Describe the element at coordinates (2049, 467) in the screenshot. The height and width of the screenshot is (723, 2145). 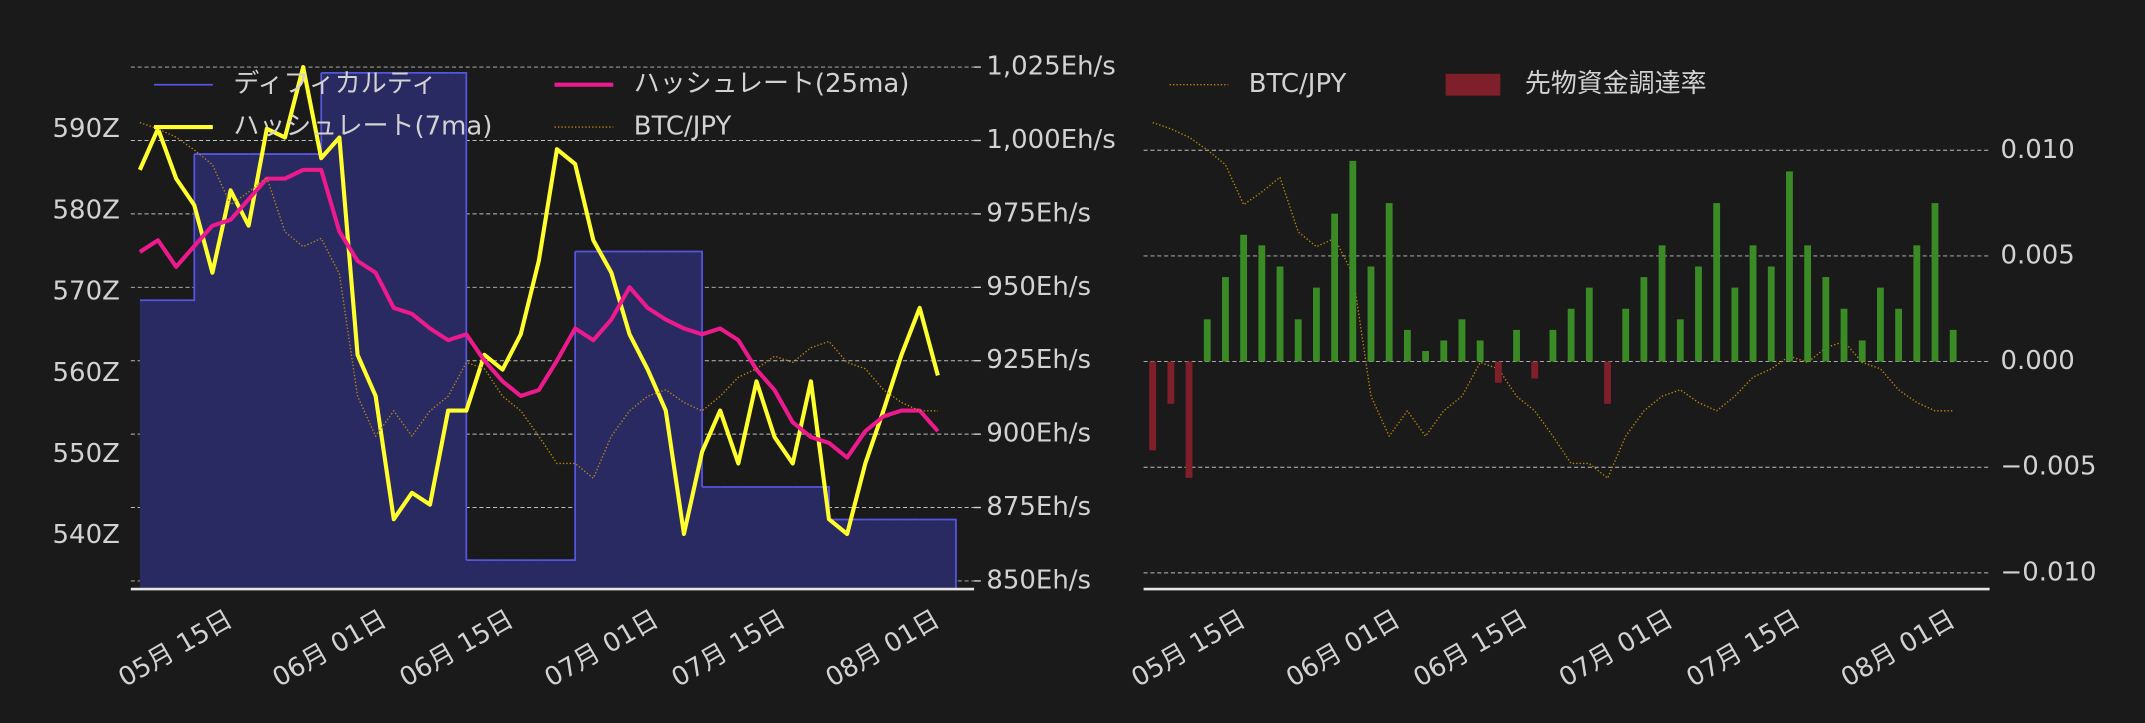
I see `y-tick-label: −0.005` at that location.